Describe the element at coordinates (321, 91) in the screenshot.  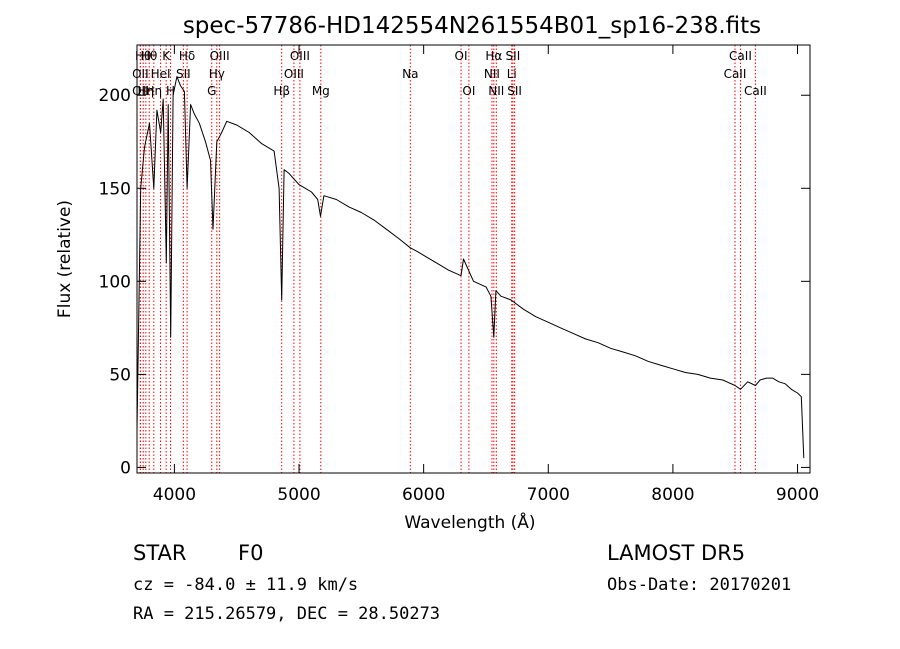
I see `line-marker-label: Mg` at that location.